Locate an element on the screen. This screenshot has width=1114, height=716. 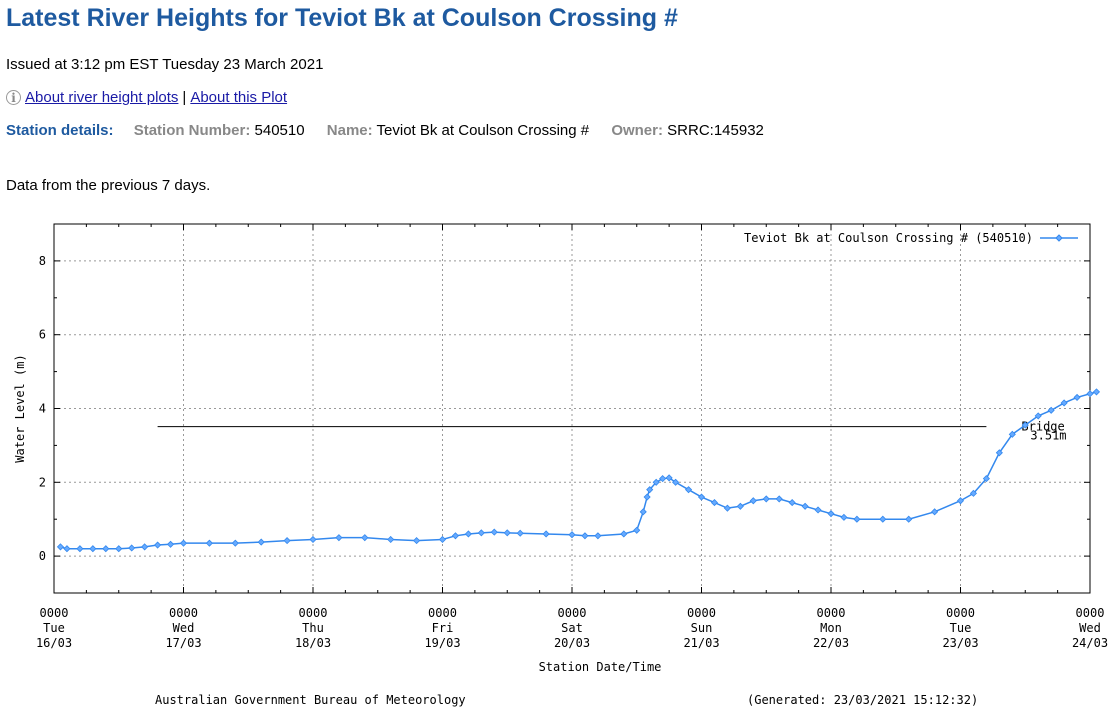
data-period-text: Data from the previous 7 days. is located at coordinates (108, 185).